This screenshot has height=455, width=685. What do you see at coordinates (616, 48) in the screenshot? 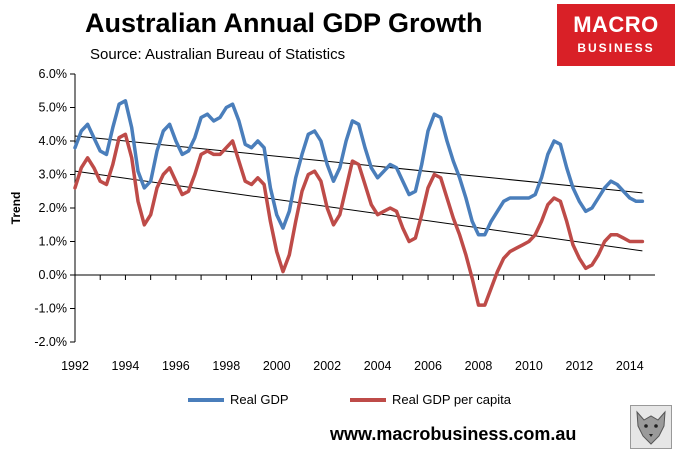
I see `logo-line2: BUSINESS` at bounding box center [616, 48].